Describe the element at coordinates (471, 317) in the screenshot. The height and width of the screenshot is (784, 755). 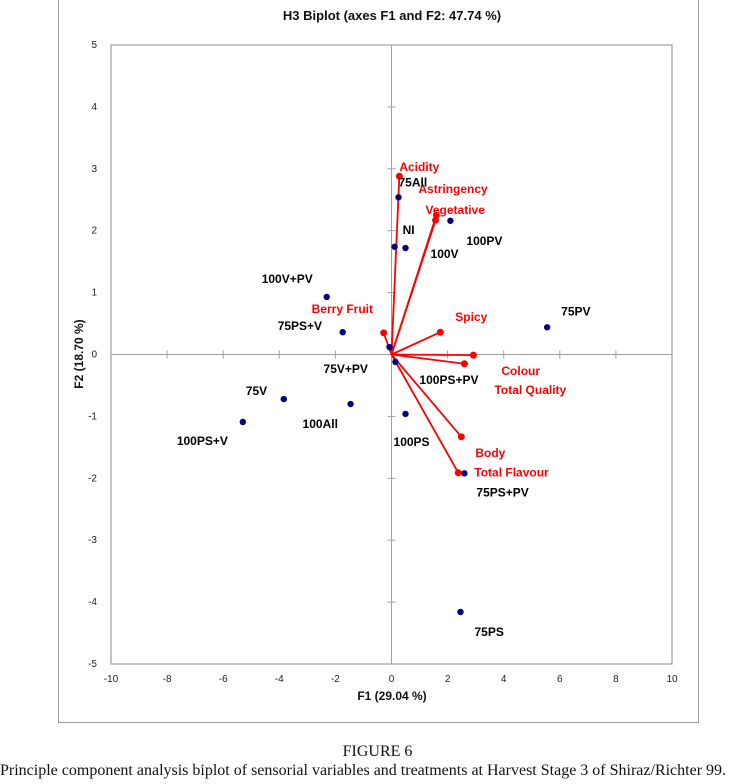
I see `variable-label: Spicy` at that location.